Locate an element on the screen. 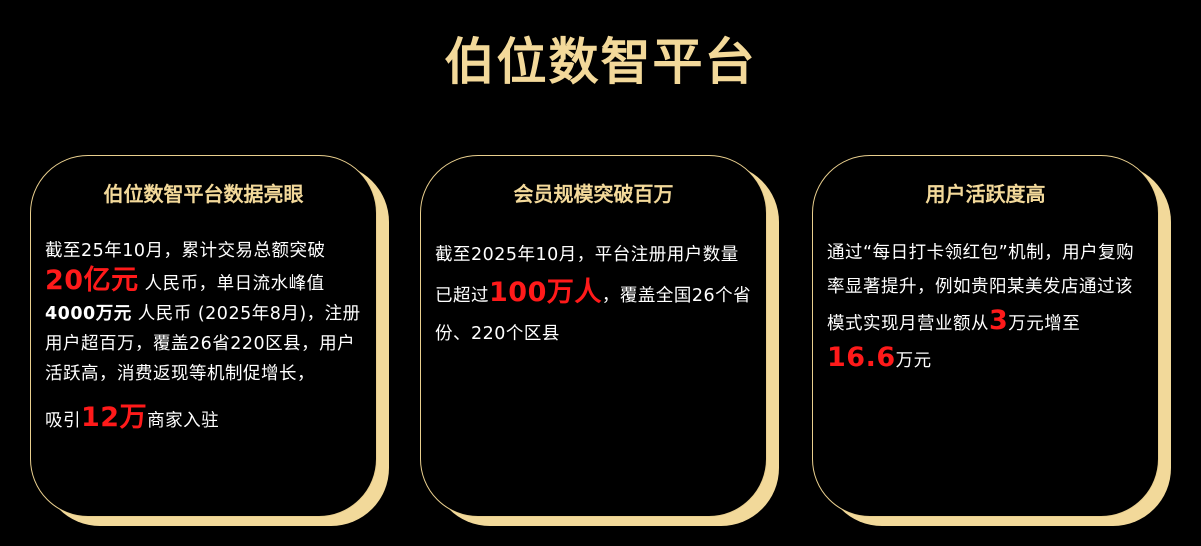 This screenshot has height=546, width=1201. text: 截至25年10月，累计交易总额突破 is located at coordinates (185, 251).